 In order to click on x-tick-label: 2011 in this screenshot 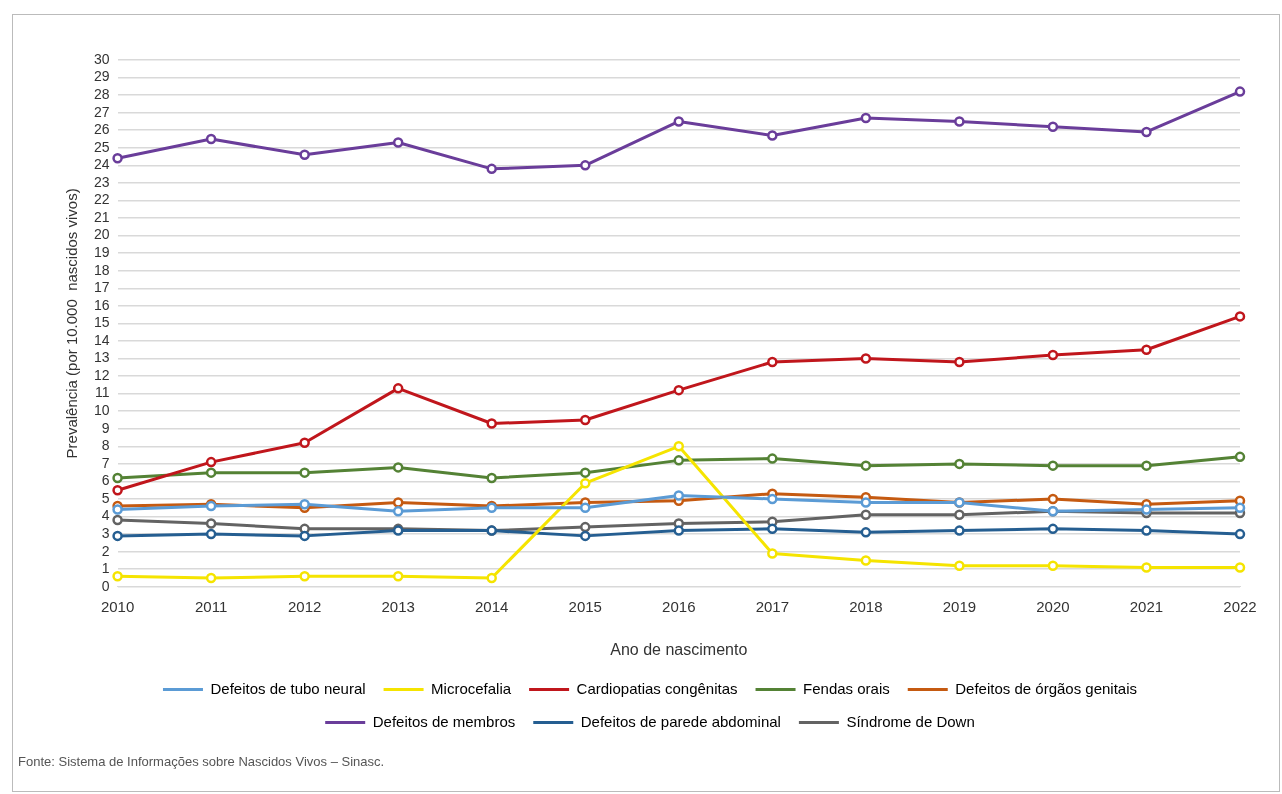, I will do `click(211, 606)`.